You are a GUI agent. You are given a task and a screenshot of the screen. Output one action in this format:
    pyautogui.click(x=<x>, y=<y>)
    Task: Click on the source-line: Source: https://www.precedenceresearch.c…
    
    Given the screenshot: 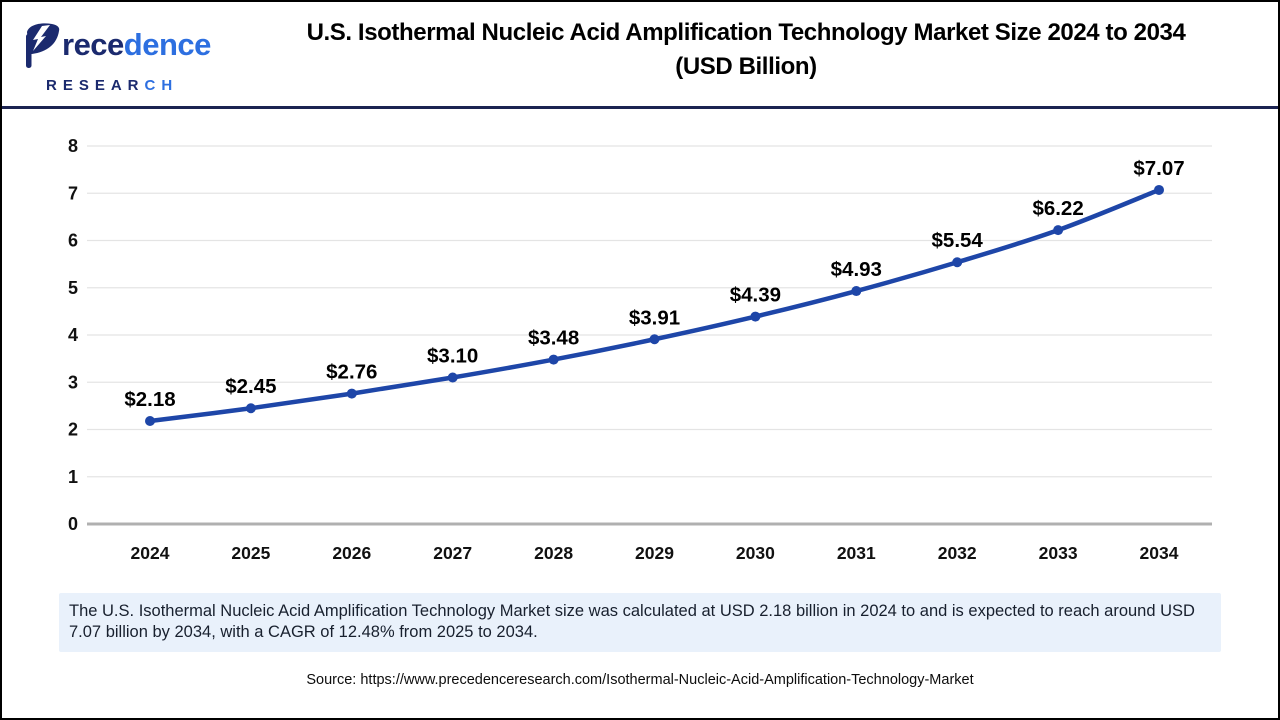 What is the action you would take?
    pyautogui.click(x=640, y=680)
    